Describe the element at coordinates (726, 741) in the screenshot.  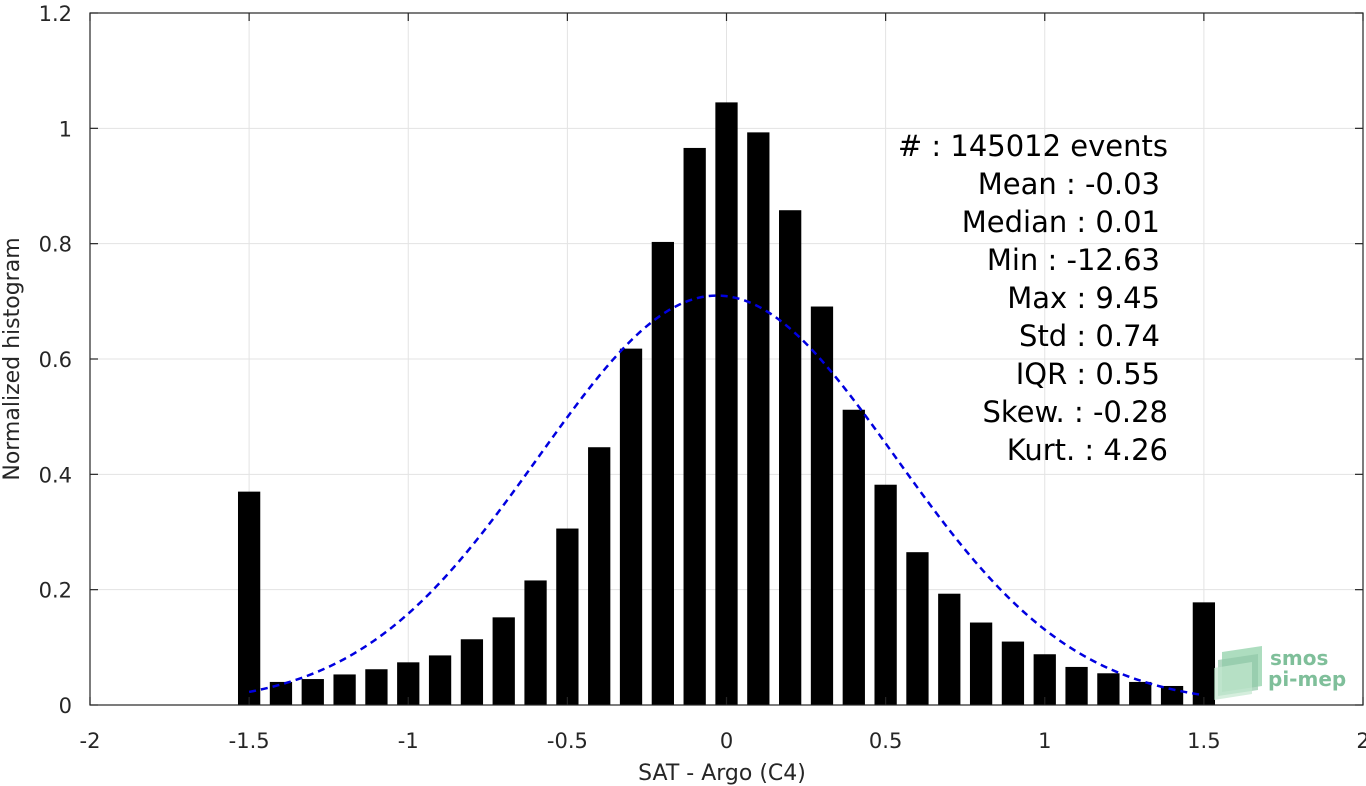
I see `x-tick-label: 0` at that location.